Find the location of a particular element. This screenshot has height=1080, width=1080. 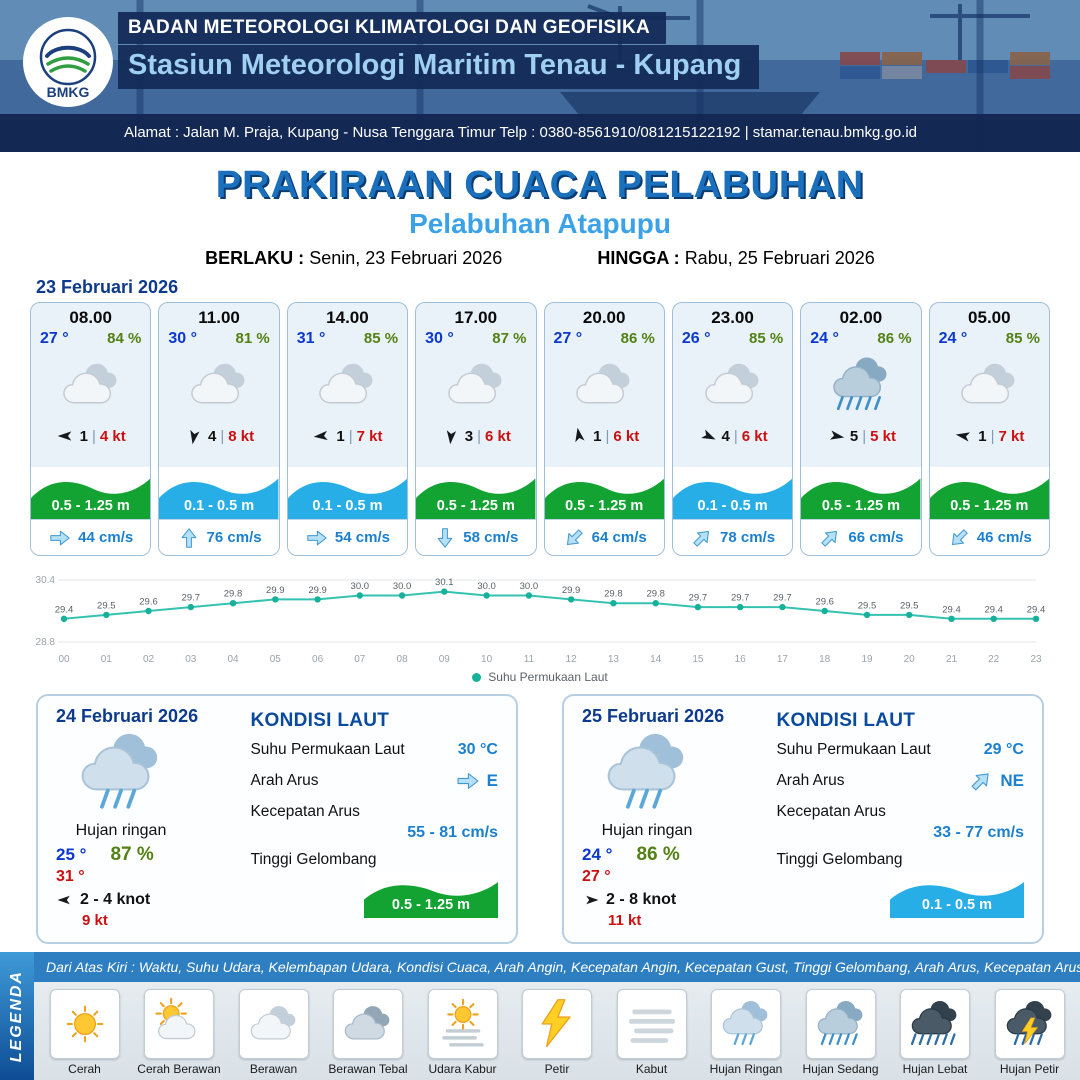

gust-speed: 4 kt is located at coordinates (112, 436).